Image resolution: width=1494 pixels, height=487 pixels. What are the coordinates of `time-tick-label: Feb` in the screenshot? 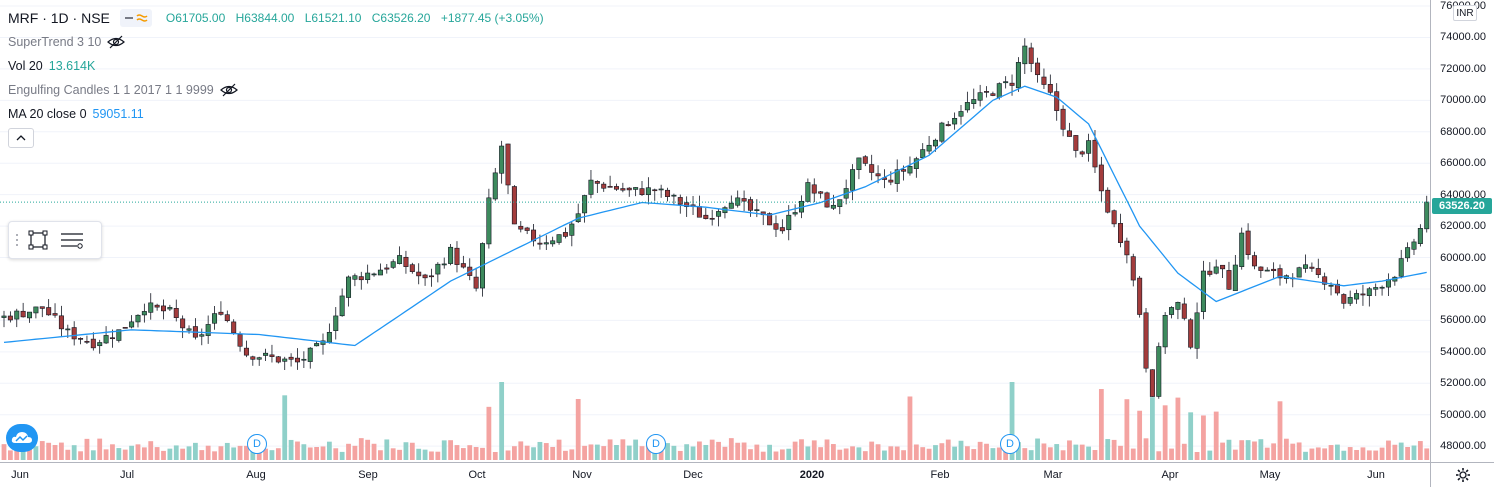 It's located at (940, 475).